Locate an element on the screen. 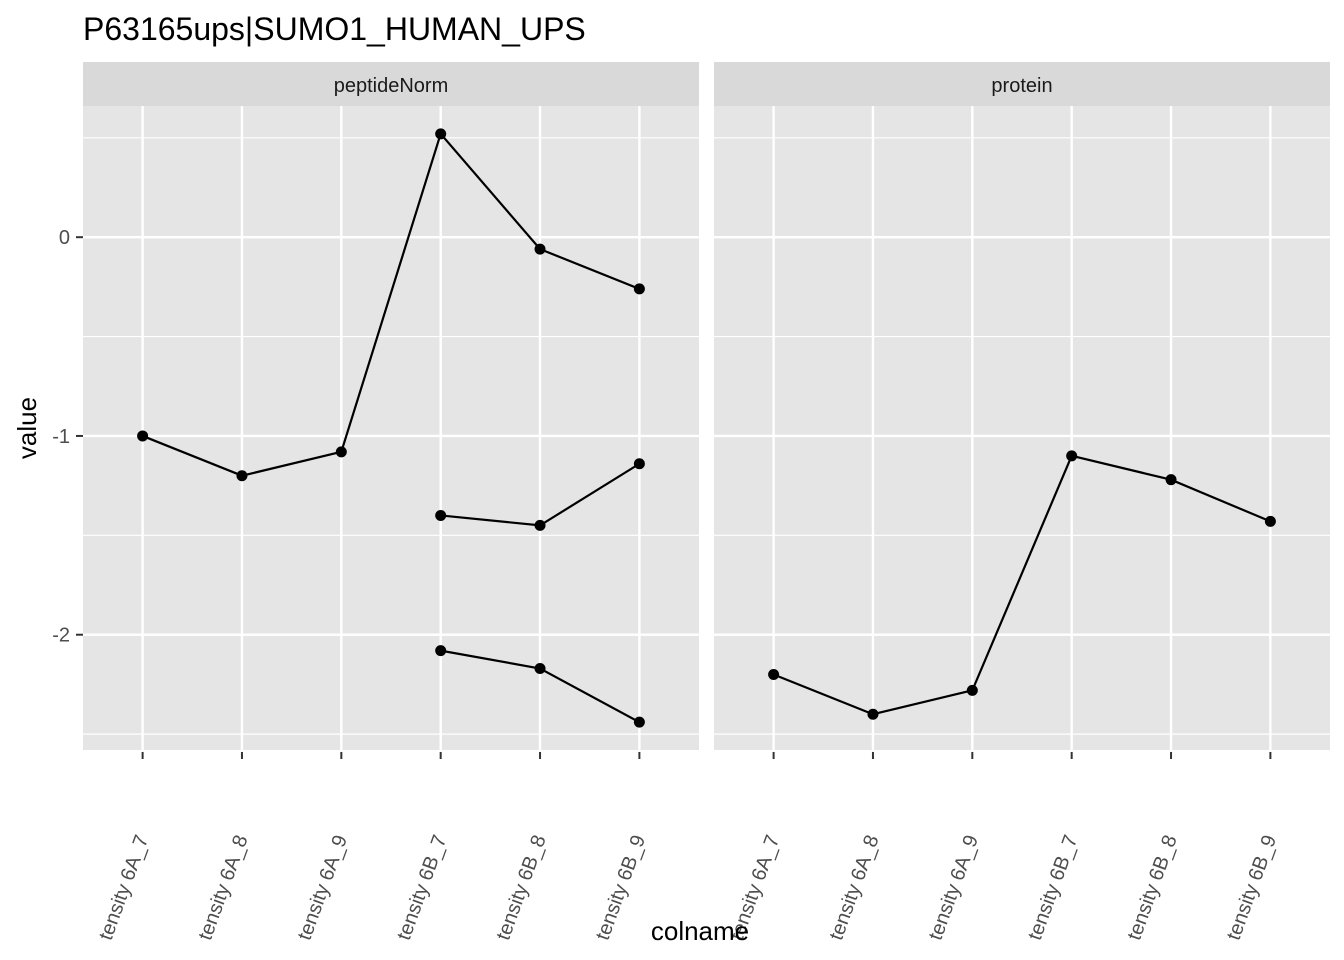 This screenshot has width=1344, height=960. y-axis-title: value is located at coordinates (27, 428).